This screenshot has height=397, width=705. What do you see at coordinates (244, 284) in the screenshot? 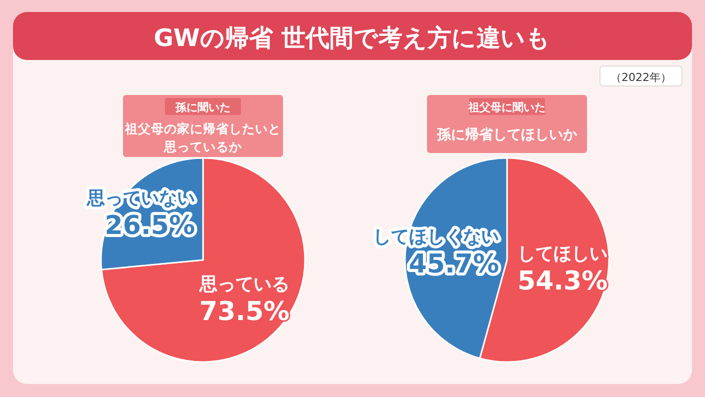
I see `slice-label: 思っている` at bounding box center [244, 284].